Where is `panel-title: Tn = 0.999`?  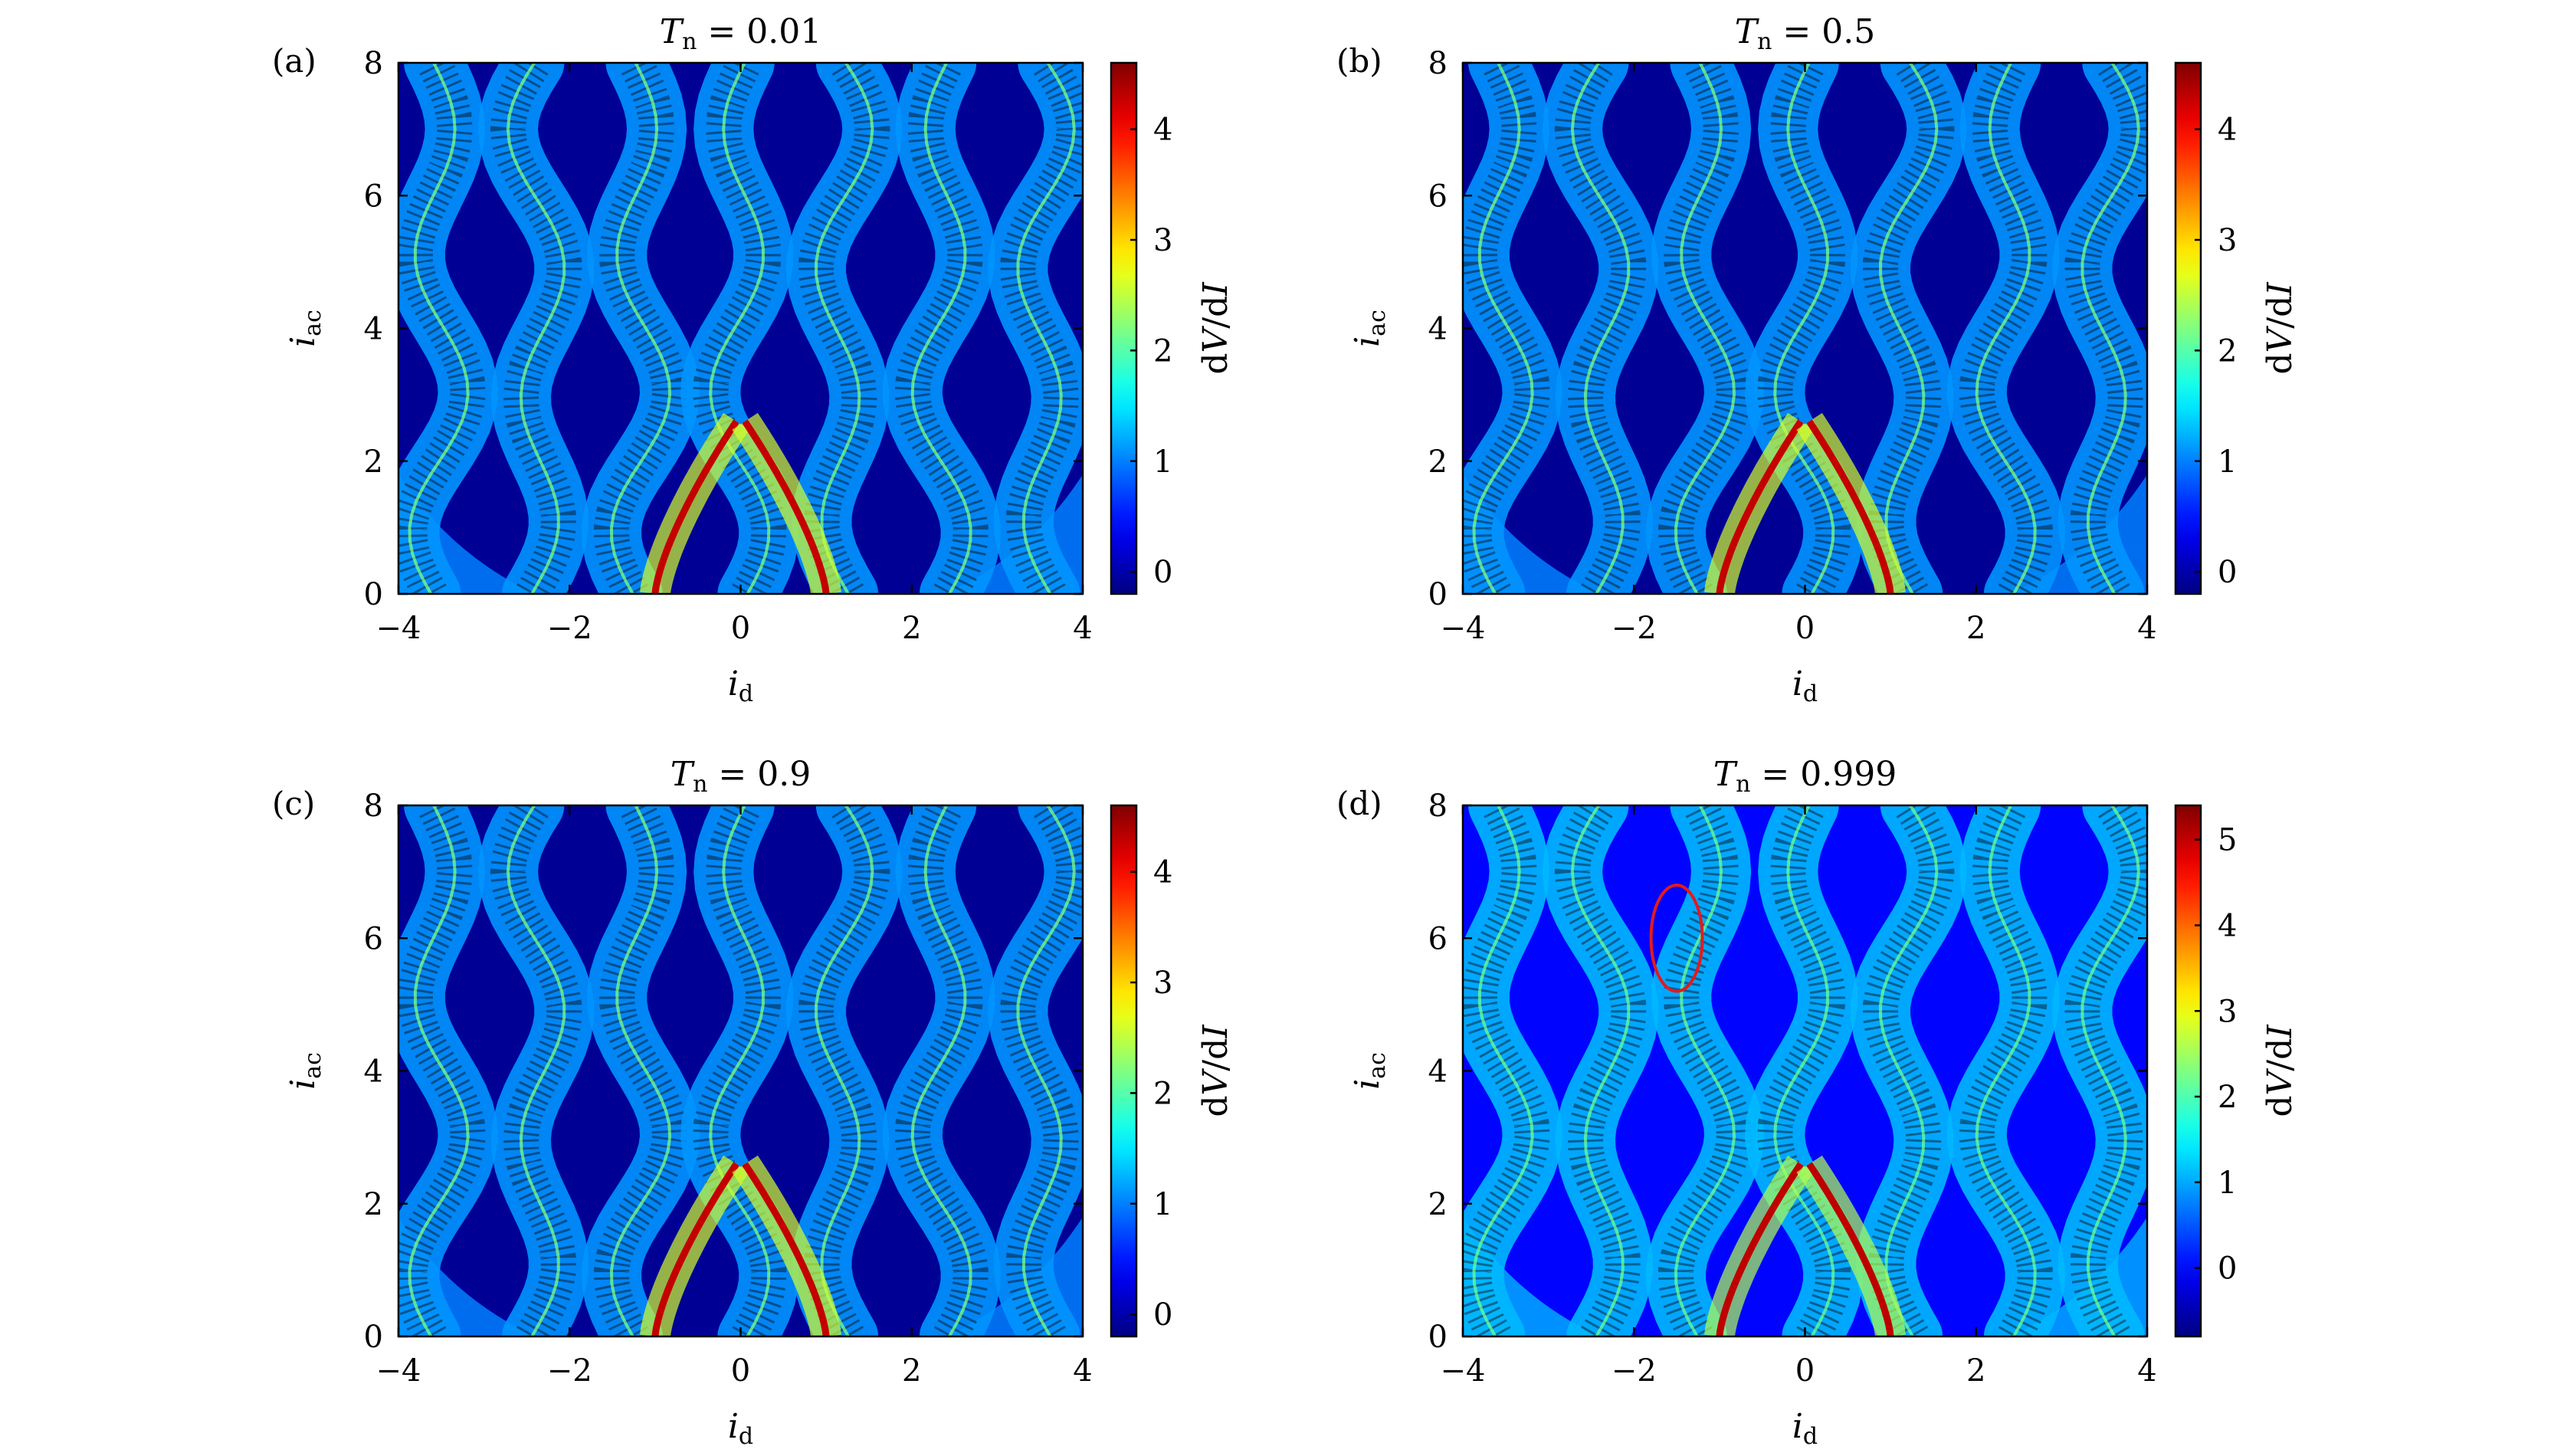
panel-title: Tn = 0.999 is located at coordinates (1805, 776).